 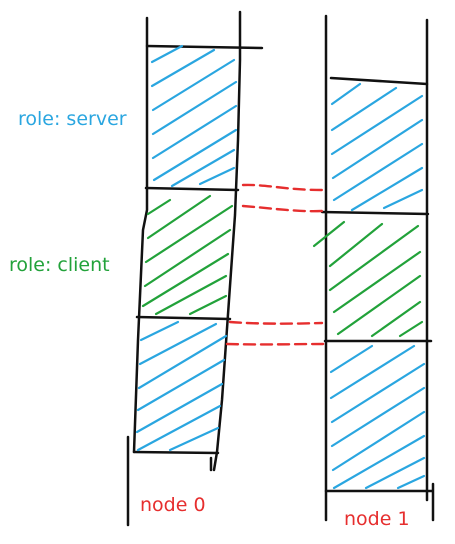 I want to click on node0-client-hatching, so click(x=187, y=255).